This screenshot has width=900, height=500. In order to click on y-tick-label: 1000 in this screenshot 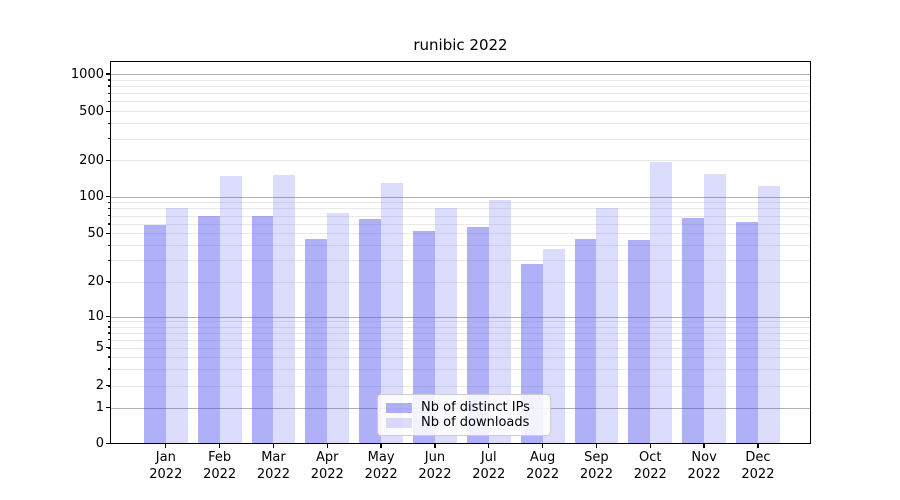, I will do `click(87, 74)`.